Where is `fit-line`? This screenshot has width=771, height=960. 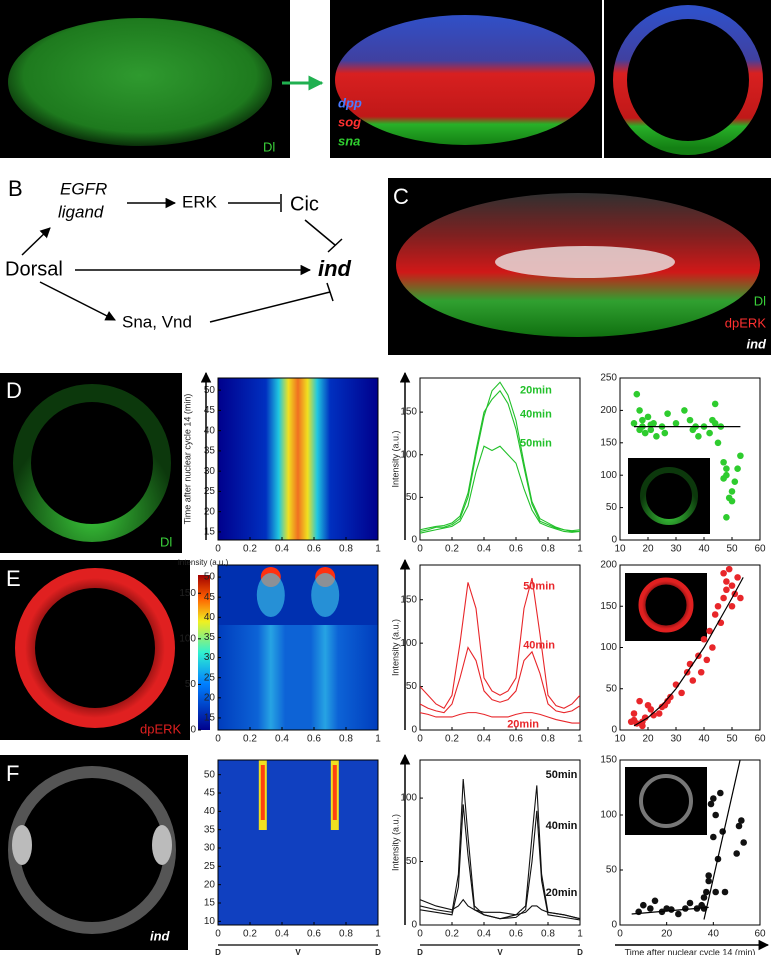
fit-line is located at coordinates (722, 840).